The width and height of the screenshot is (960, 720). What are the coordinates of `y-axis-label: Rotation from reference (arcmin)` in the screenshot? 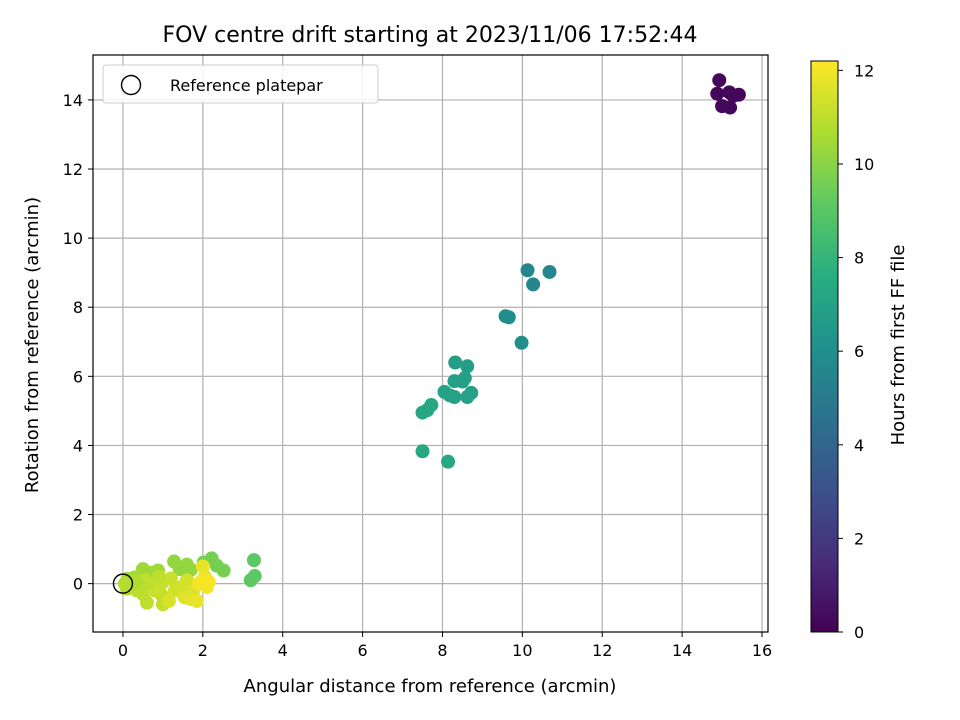 It's located at (32, 345).